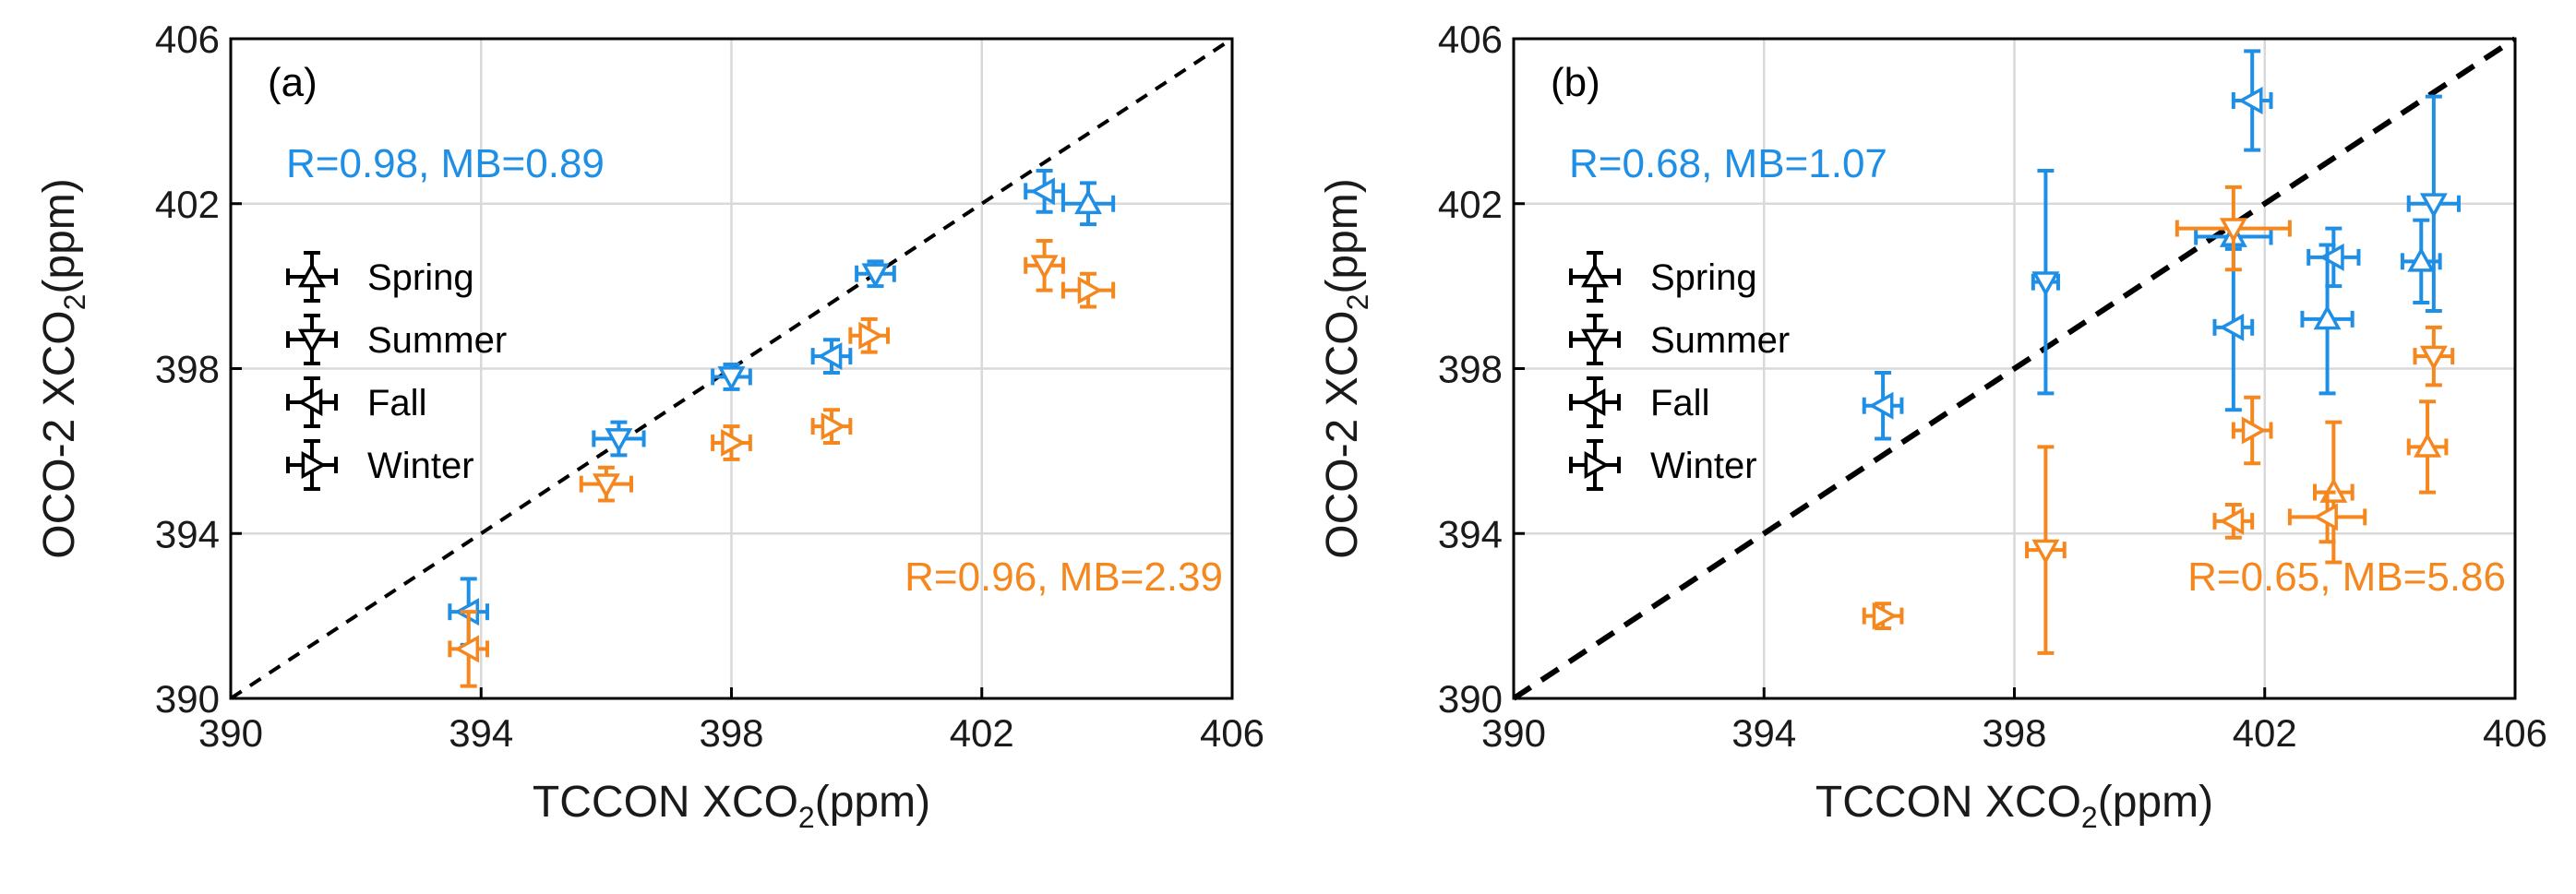  I want to click on panel-label: (b), so click(1575, 82).